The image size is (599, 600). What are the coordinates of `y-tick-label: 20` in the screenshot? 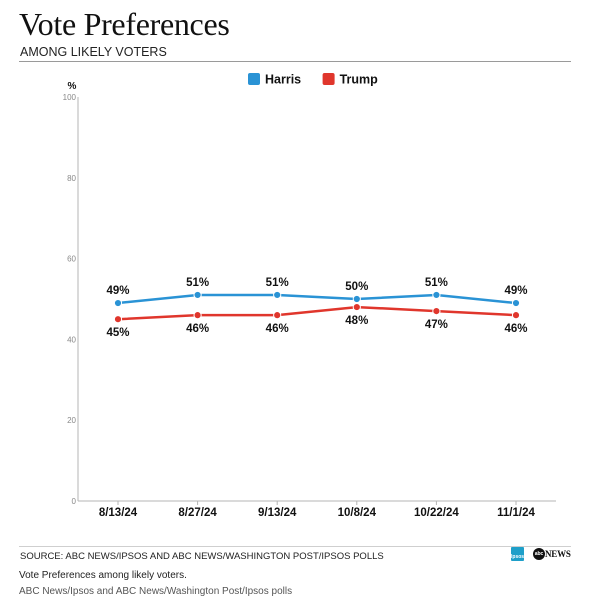 It's located at (71, 420).